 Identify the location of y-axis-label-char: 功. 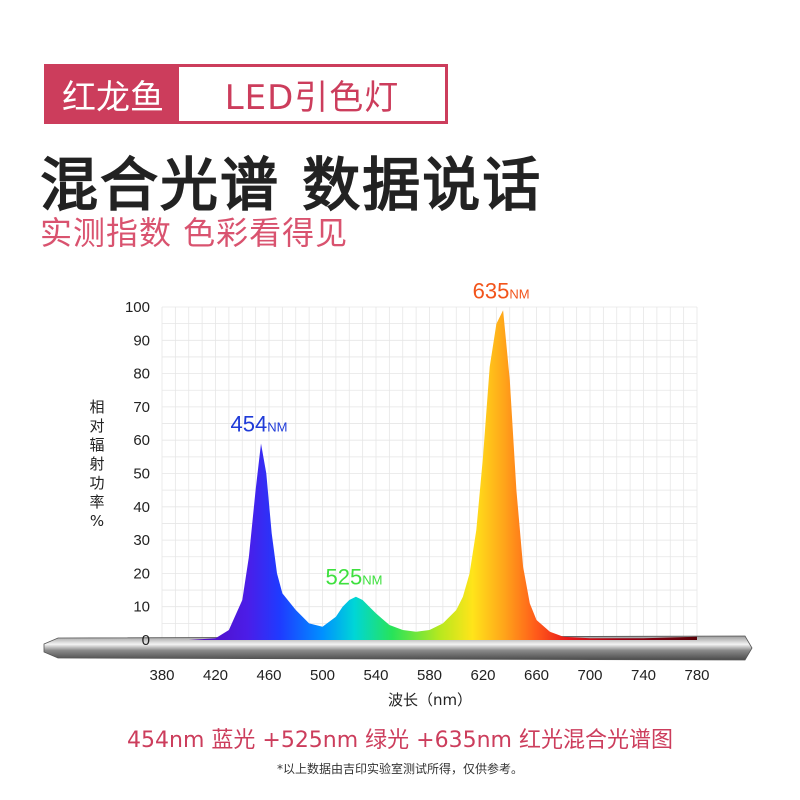
(96, 483).